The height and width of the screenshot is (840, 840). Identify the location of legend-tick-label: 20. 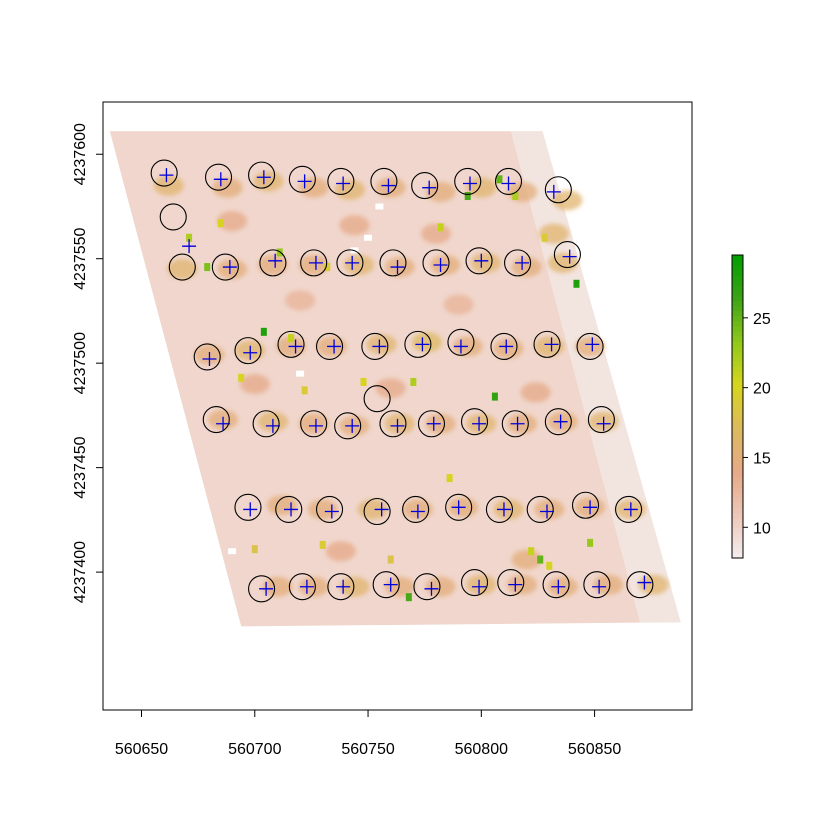
(762, 389).